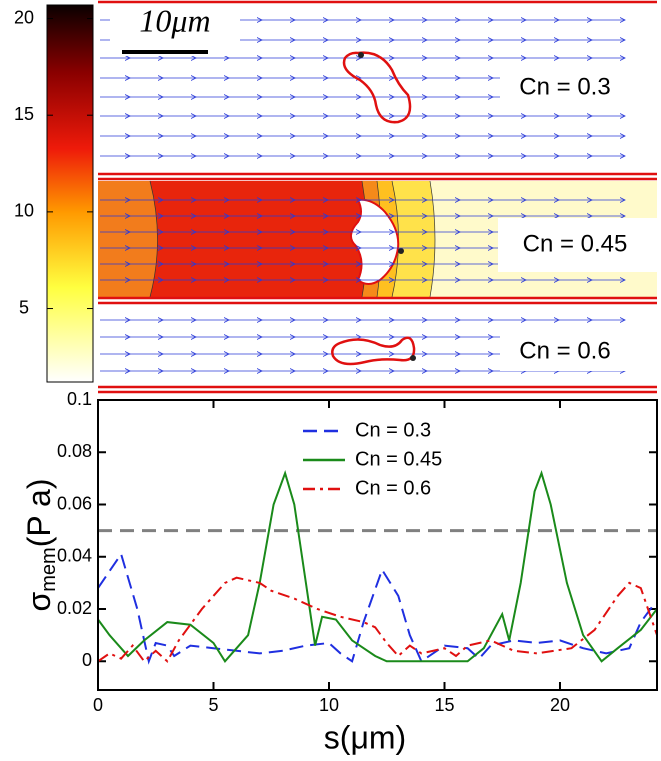 The height and width of the screenshot is (761, 661). What do you see at coordinates (87, 660) in the screenshot?
I see `y-tick-label: 0` at bounding box center [87, 660].